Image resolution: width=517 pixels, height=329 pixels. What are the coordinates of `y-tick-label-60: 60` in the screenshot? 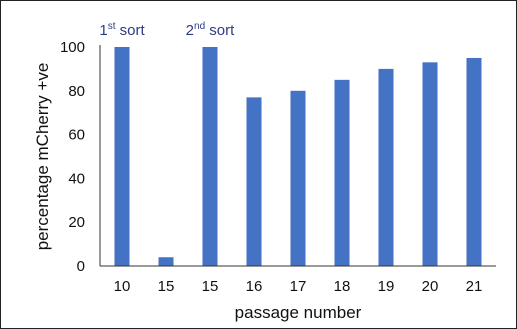 It's located at (76, 135).